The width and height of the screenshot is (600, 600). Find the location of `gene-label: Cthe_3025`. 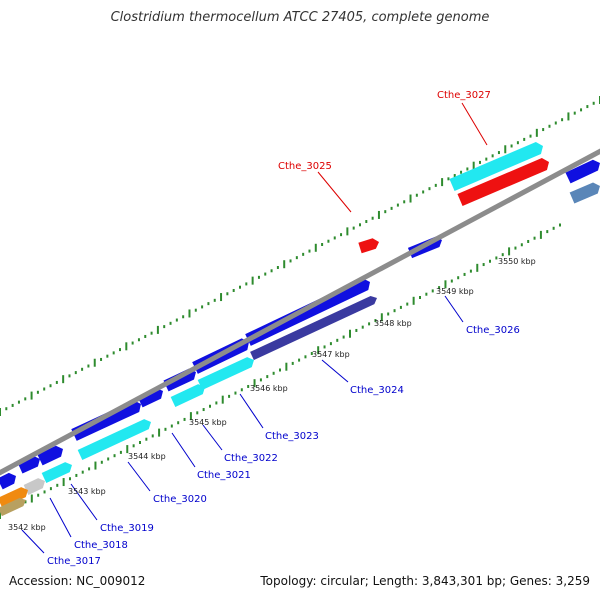

gene-label: Cthe_3025 is located at coordinates (305, 166).